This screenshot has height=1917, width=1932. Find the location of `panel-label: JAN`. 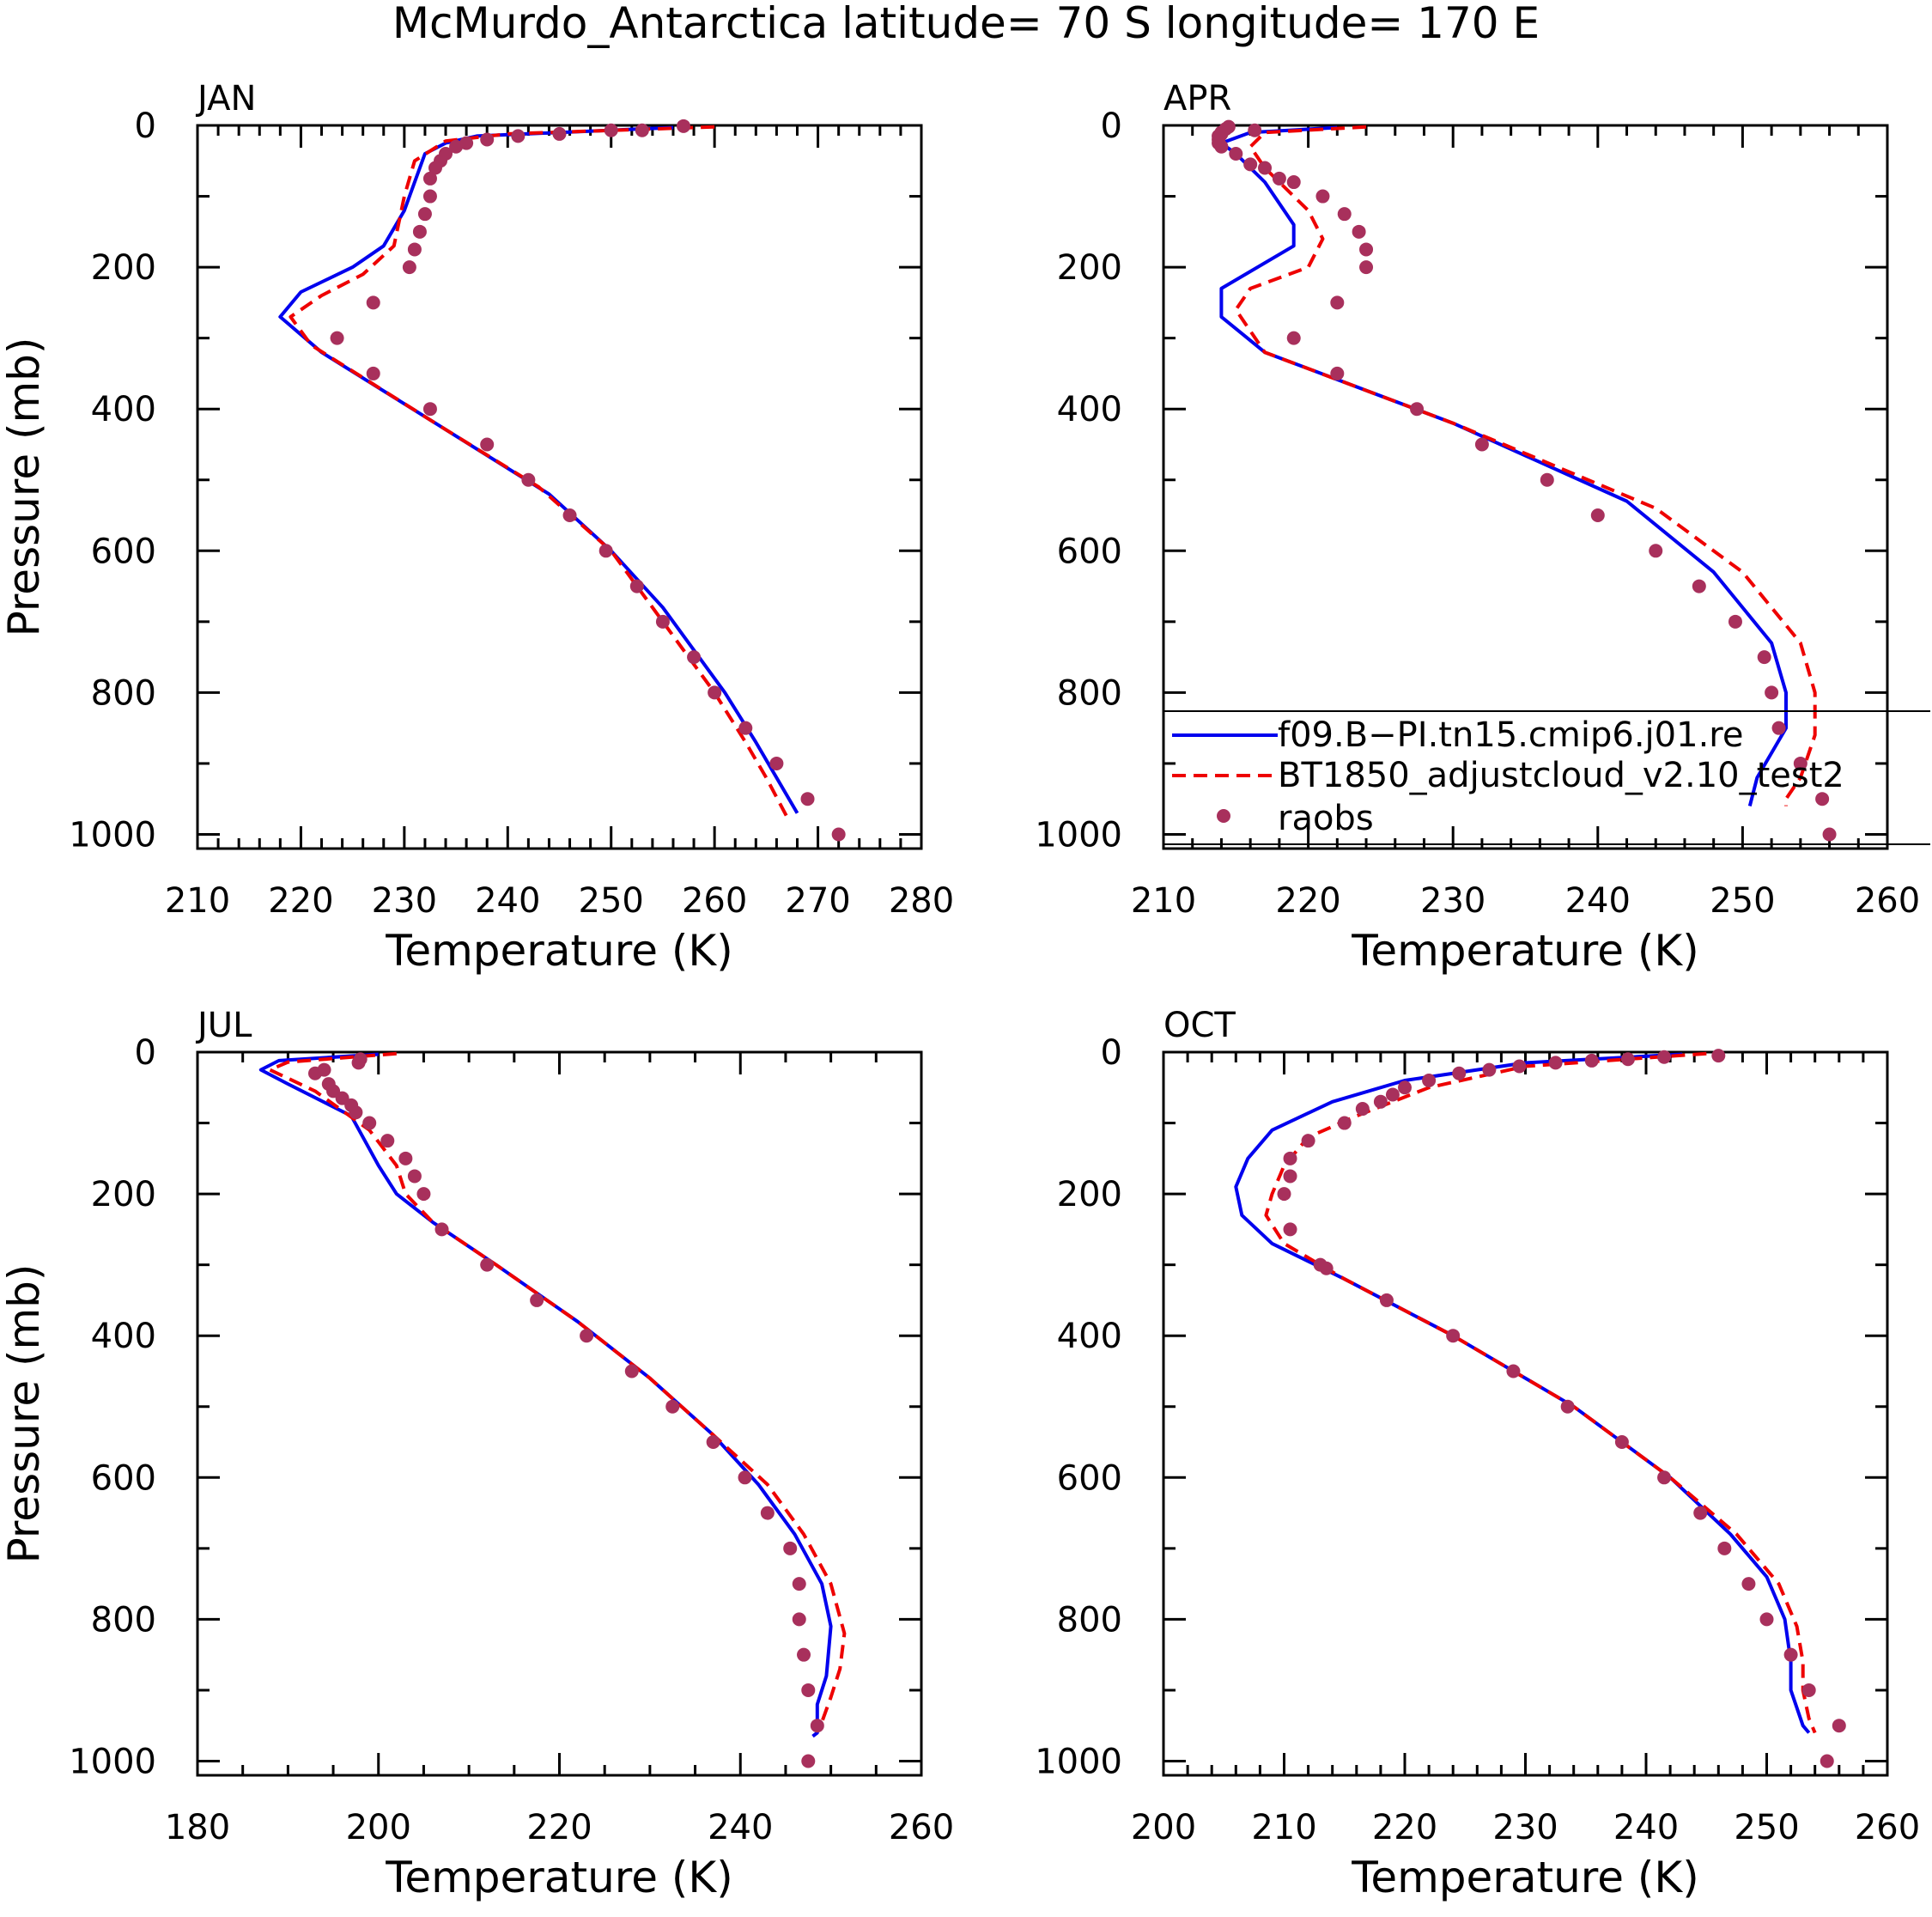

panel-label: JAN is located at coordinates (226, 99).